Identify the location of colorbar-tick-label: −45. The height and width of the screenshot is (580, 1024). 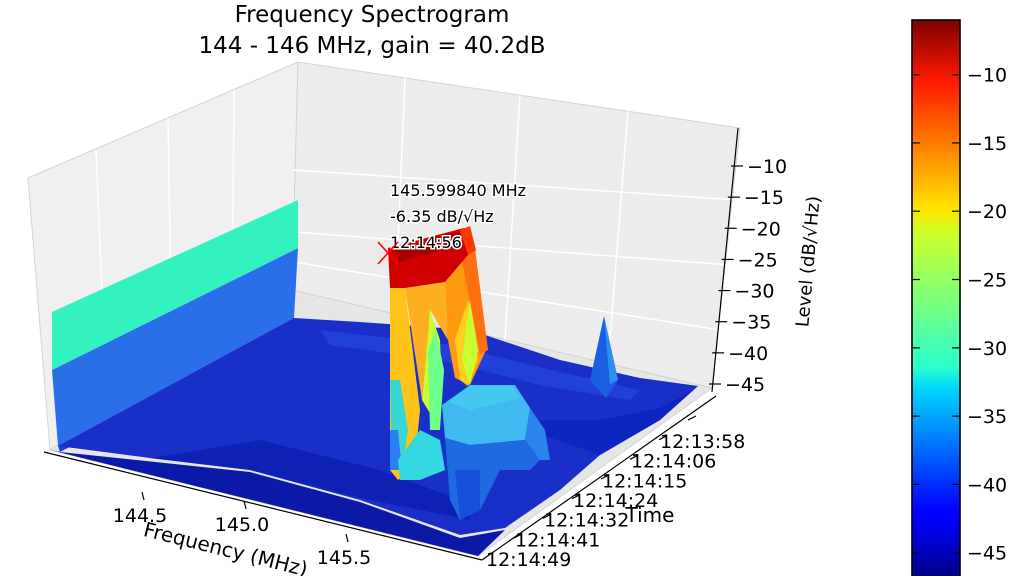
(987, 554).